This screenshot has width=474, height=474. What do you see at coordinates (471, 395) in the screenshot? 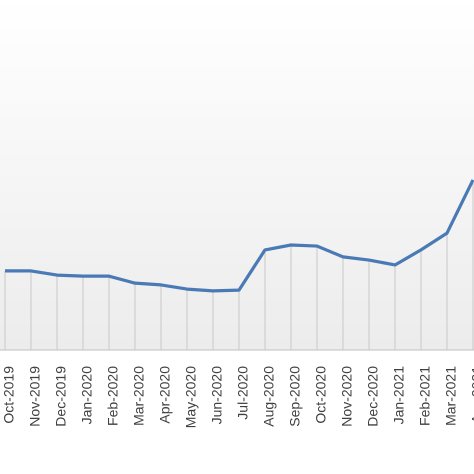
I see `x-tick-label: Apr-2021` at bounding box center [471, 395].